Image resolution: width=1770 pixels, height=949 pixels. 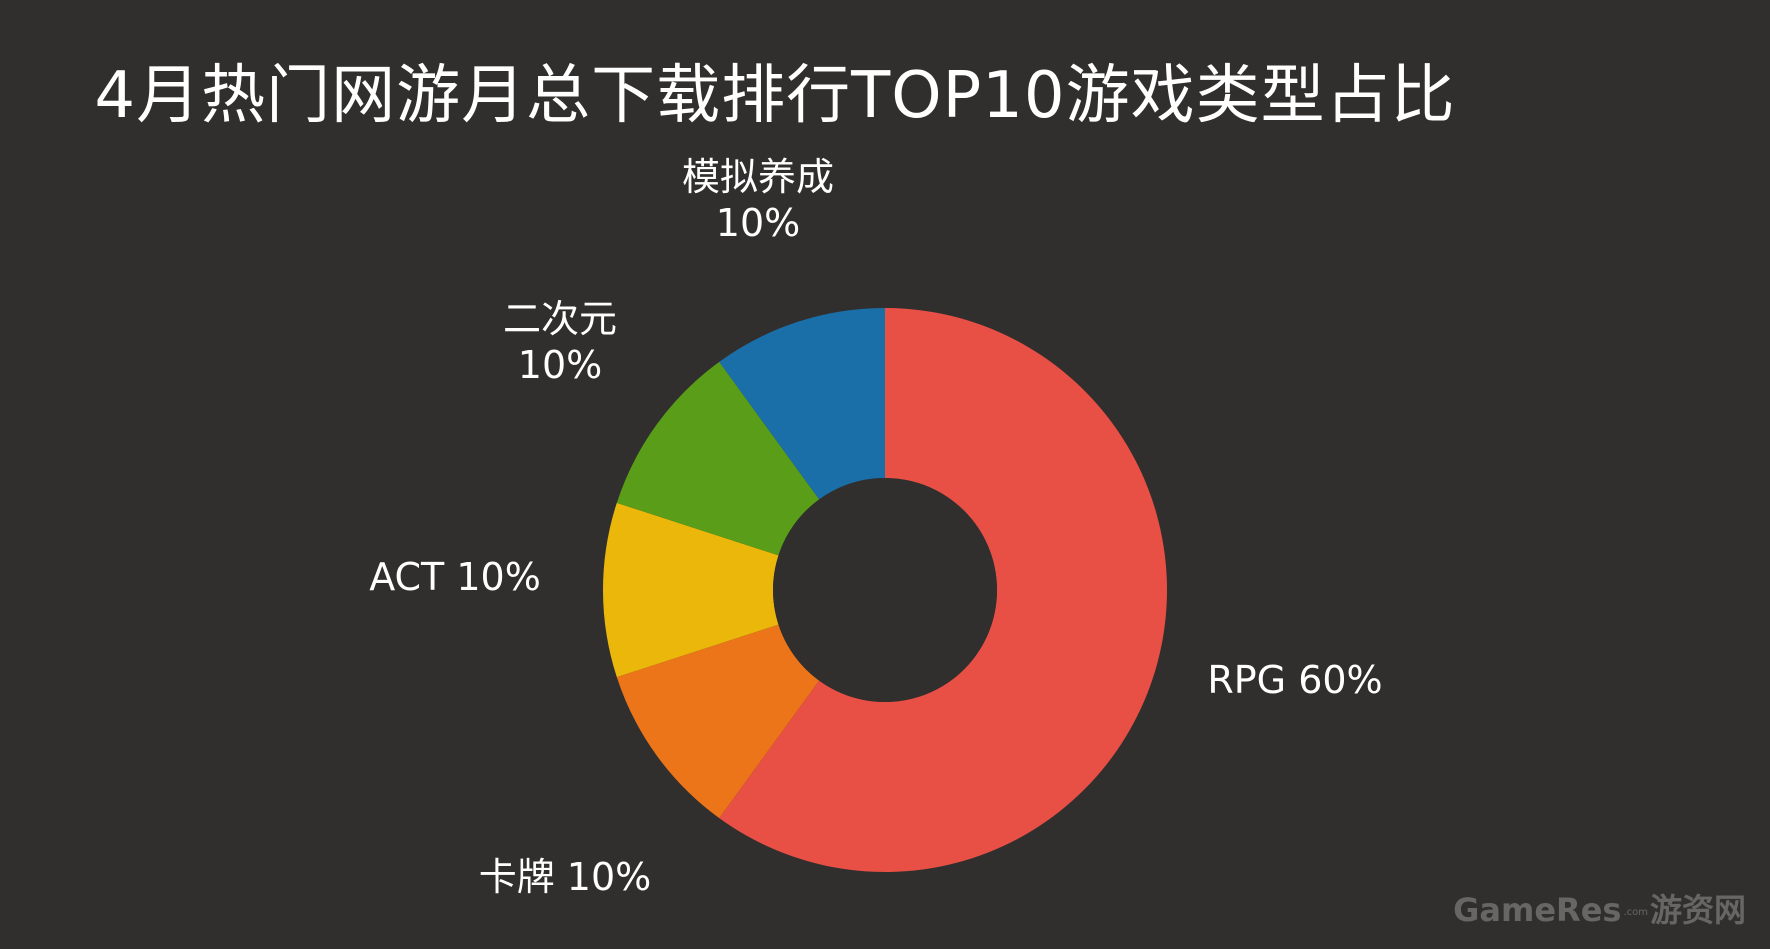 What do you see at coordinates (775, 96) in the screenshot?
I see `chart-title: 4月热门网游月总下载排行TOP10游戏类型占比` at bounding box center [775, 96].